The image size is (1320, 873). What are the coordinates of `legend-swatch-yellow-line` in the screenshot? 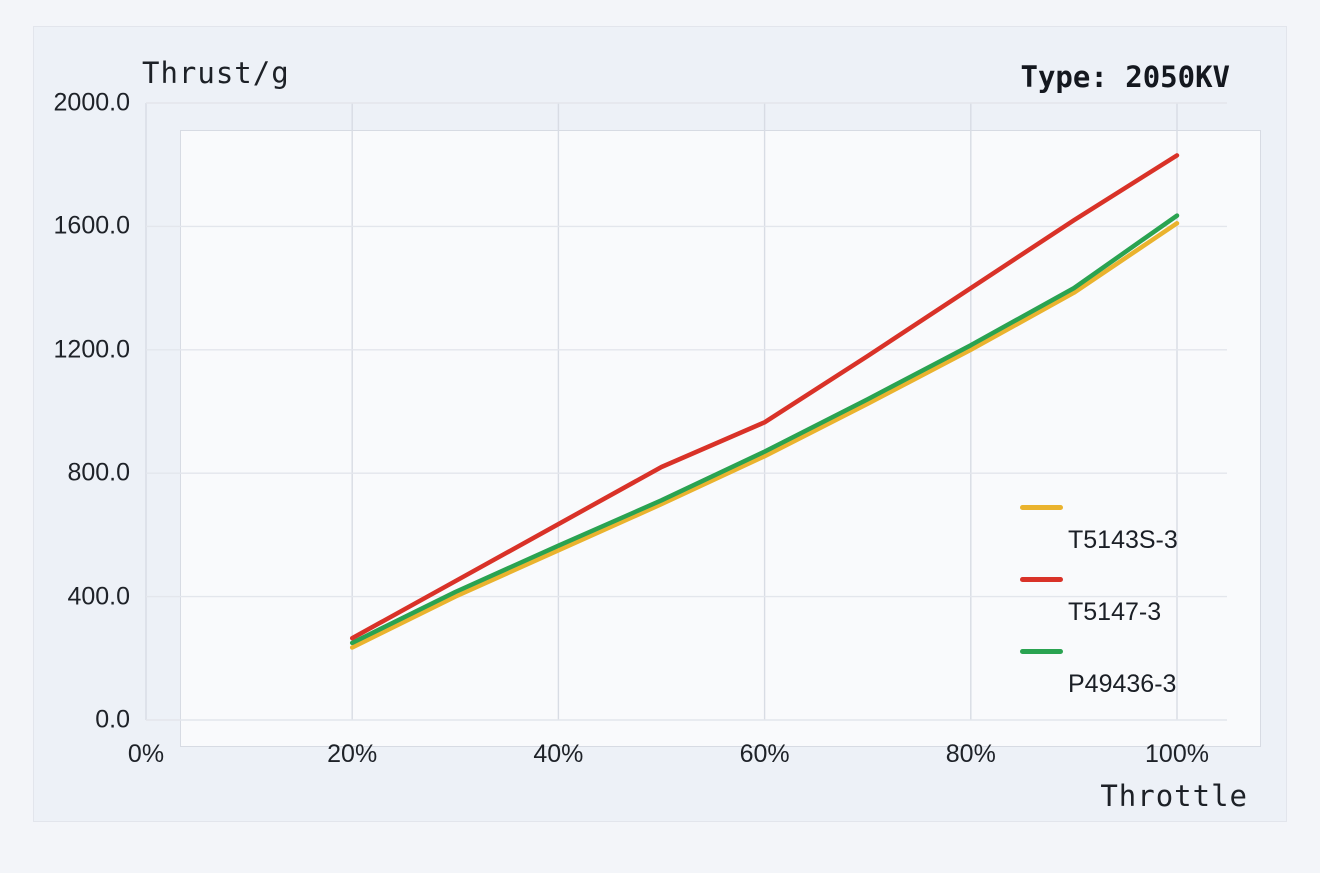 It's located at (1041, 507).